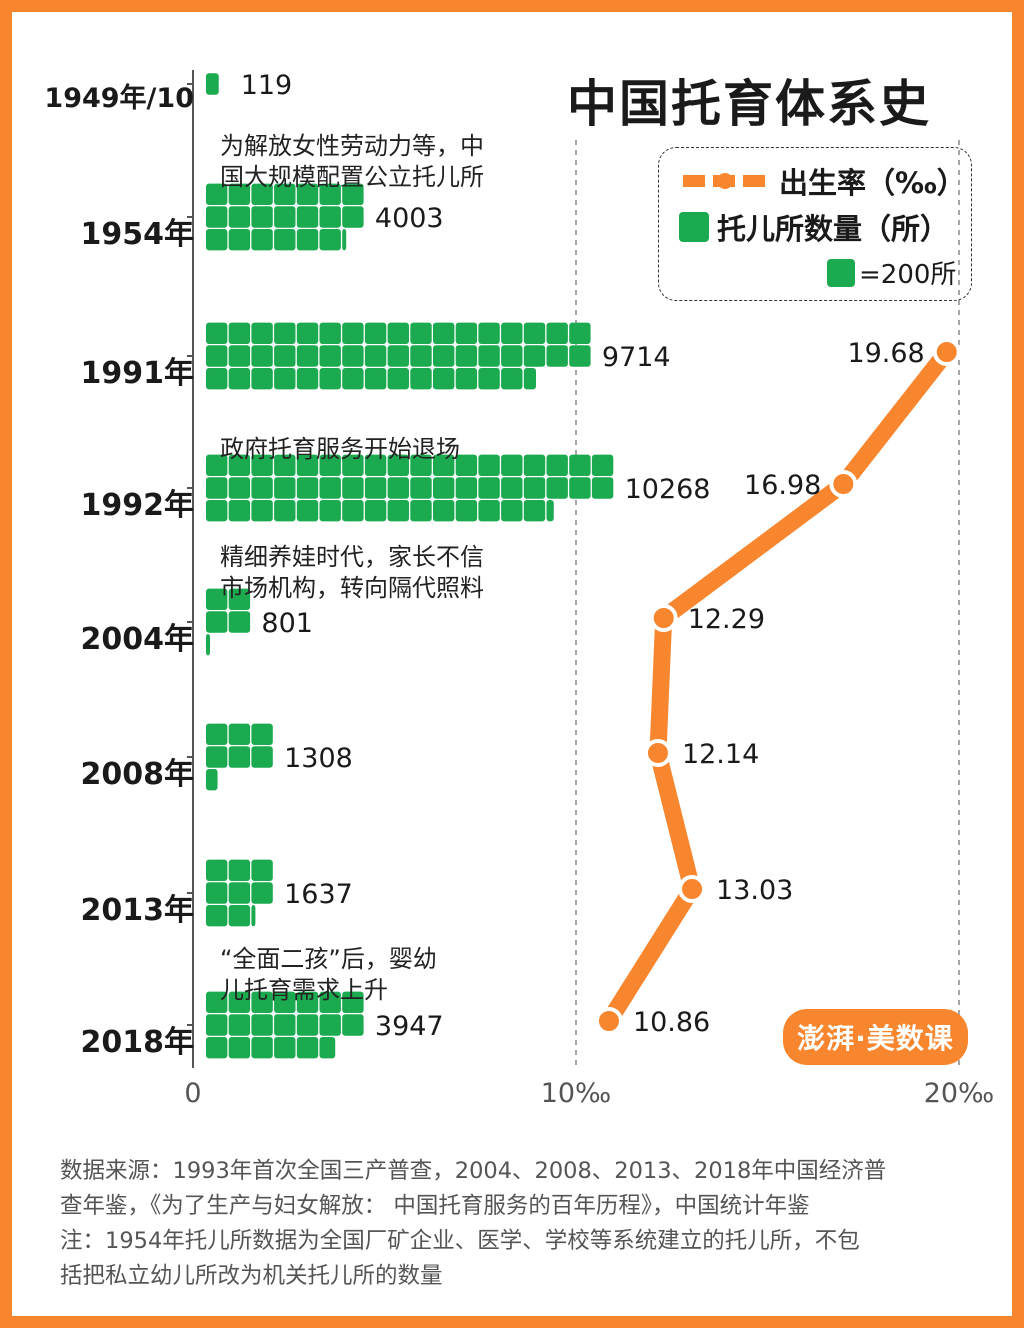 The height and width of the screenshot is (1328, 1024). Describe the element at coordinates (352, 162) in the screenshot. I see `annotation-1954: 为解放女性劳动力等，中 国大规模配置公立托儿所` at that location.